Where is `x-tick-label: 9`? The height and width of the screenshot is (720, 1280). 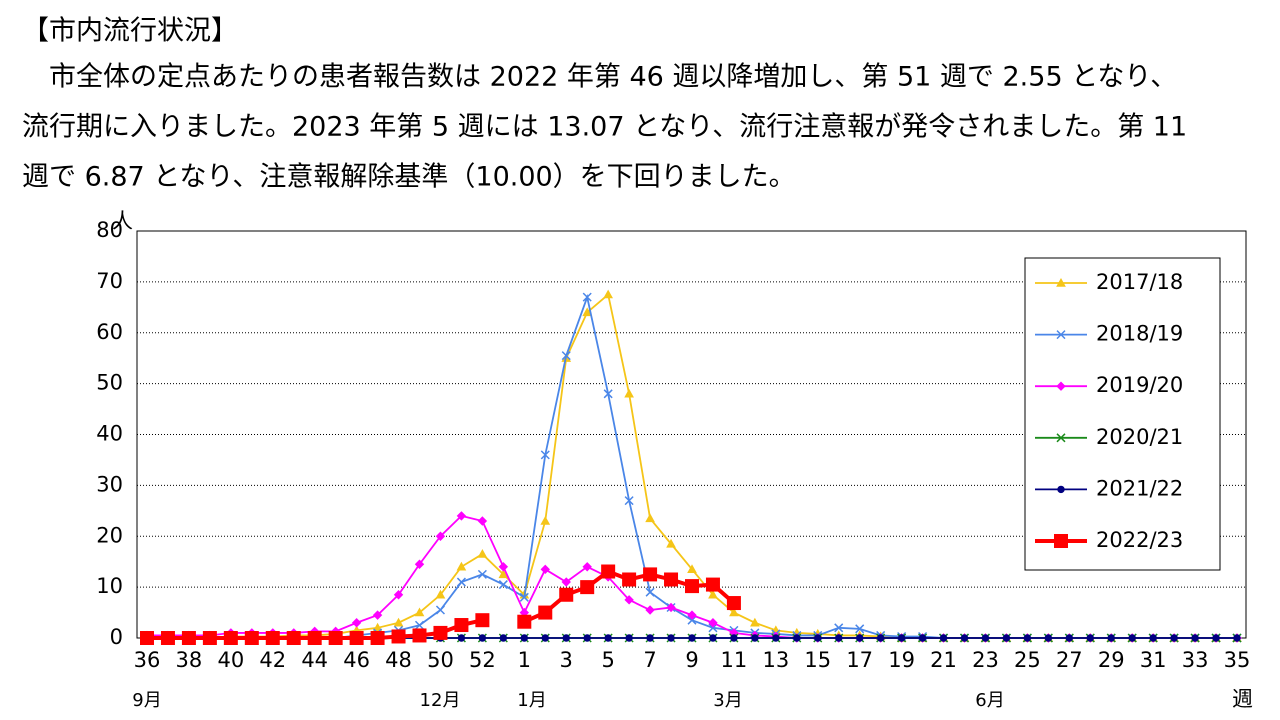
x-tick-label: 9 is located at coordinates (691, 660).